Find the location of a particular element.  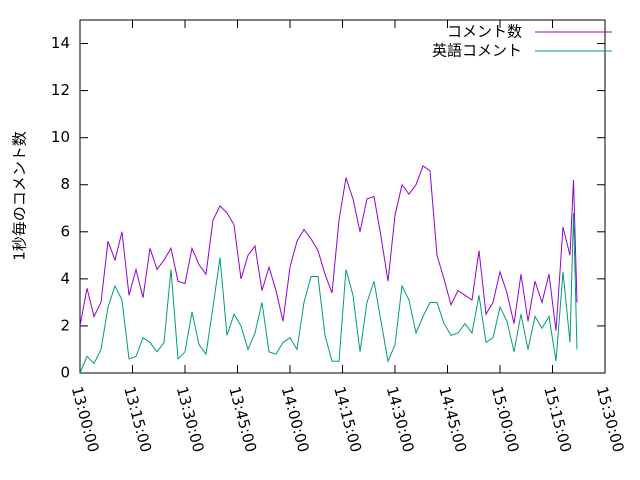

y-tick-label: 2 is located at coordinates (65, 325).